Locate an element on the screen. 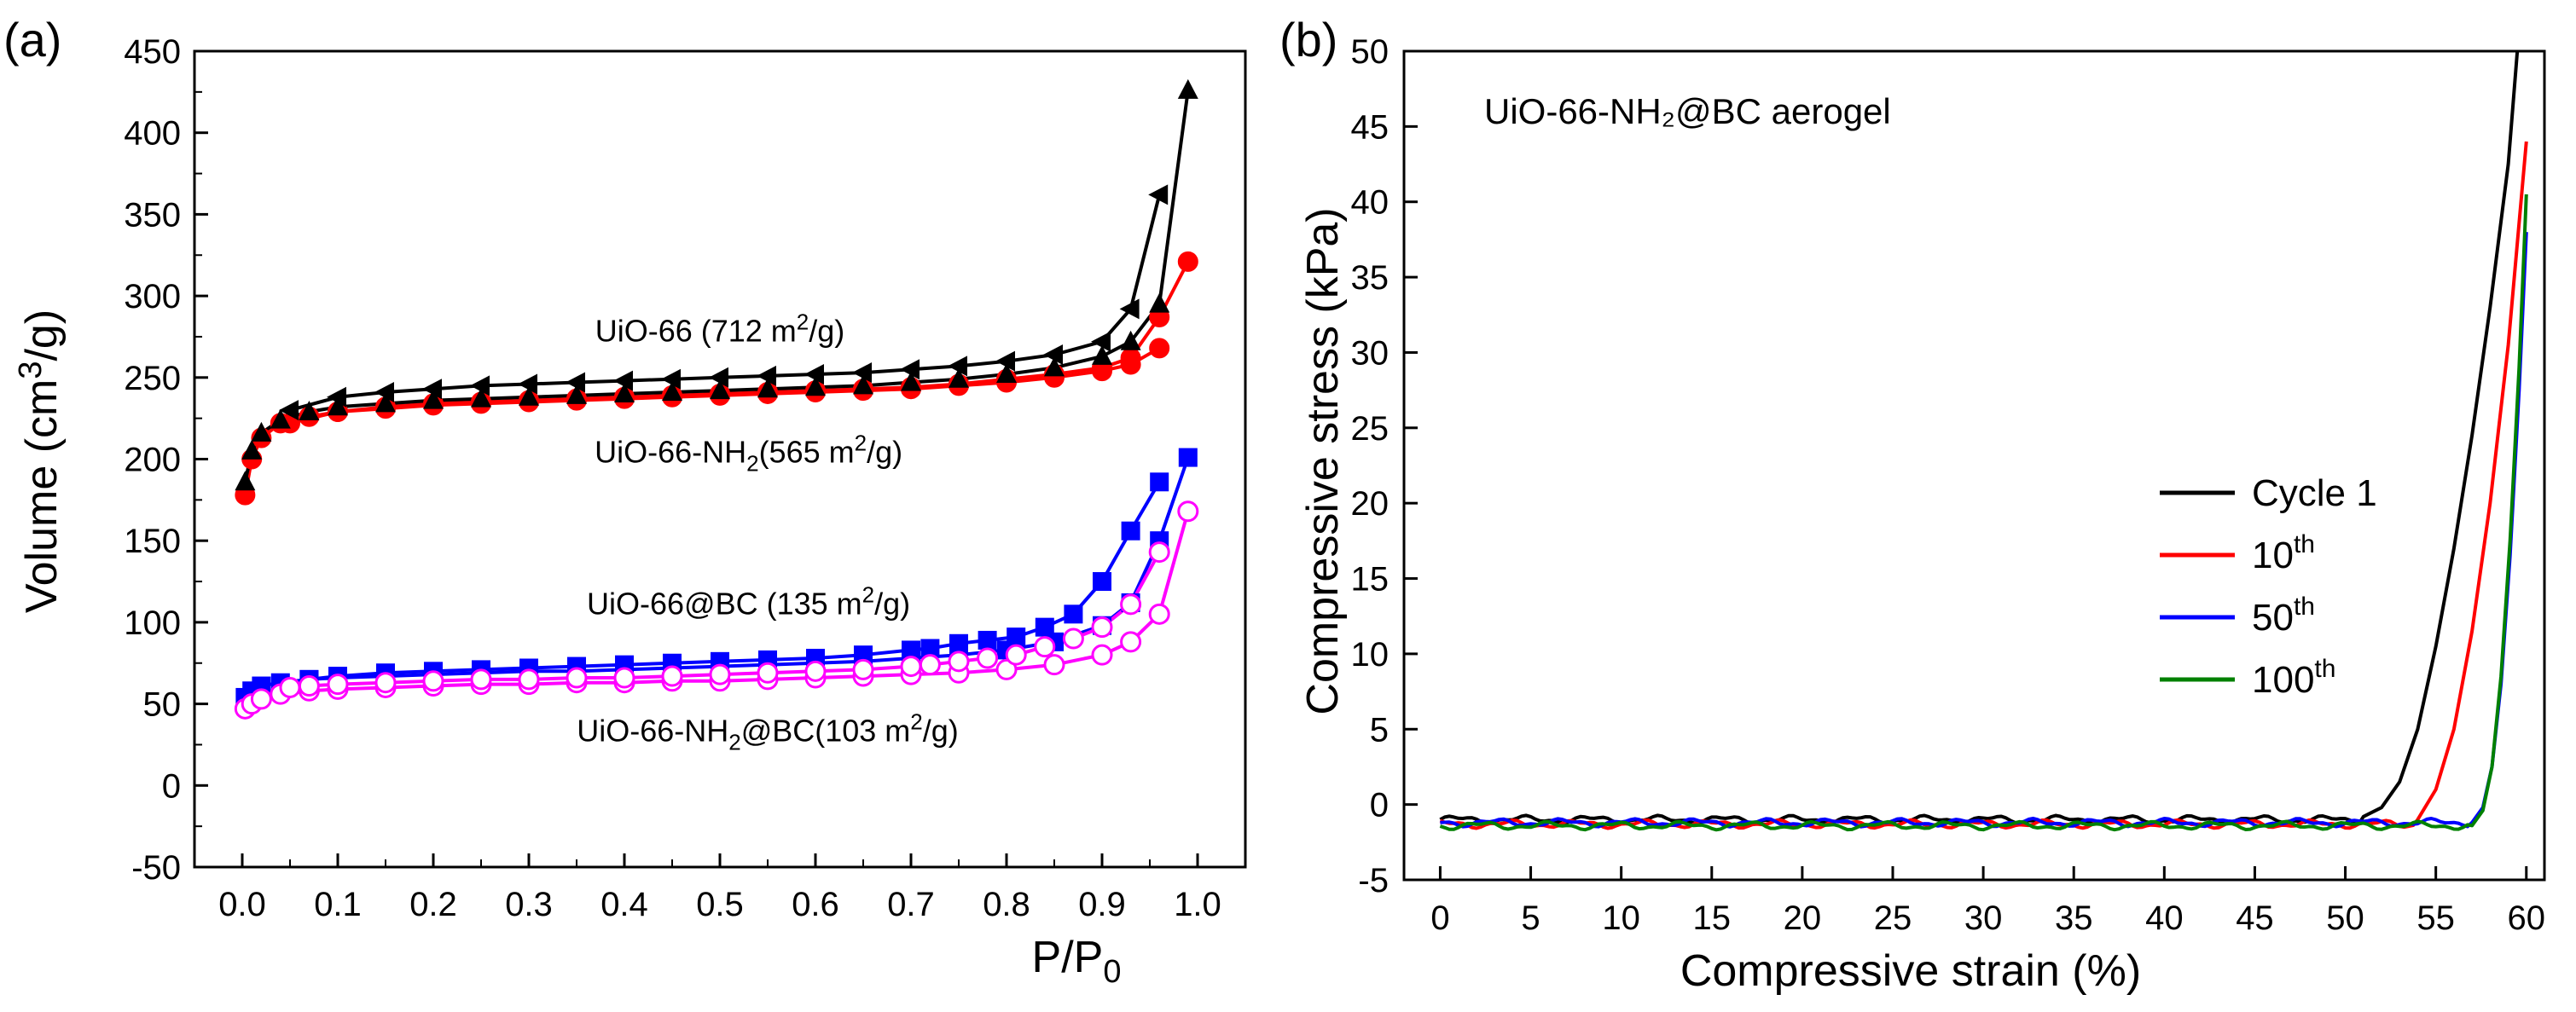  x-tick-label-b: 5 is located at coordinates (1530, 918).